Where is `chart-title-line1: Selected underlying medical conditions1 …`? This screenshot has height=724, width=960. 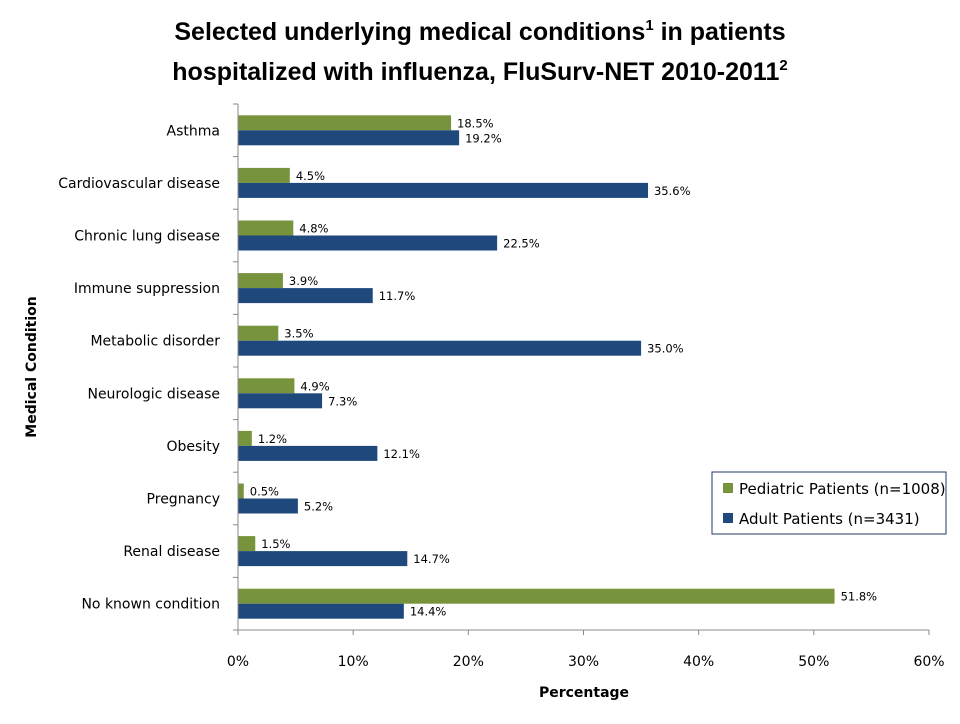
chart-title-line1: Selected underlying medical conditions1 … is located at coordinates (479, 31).